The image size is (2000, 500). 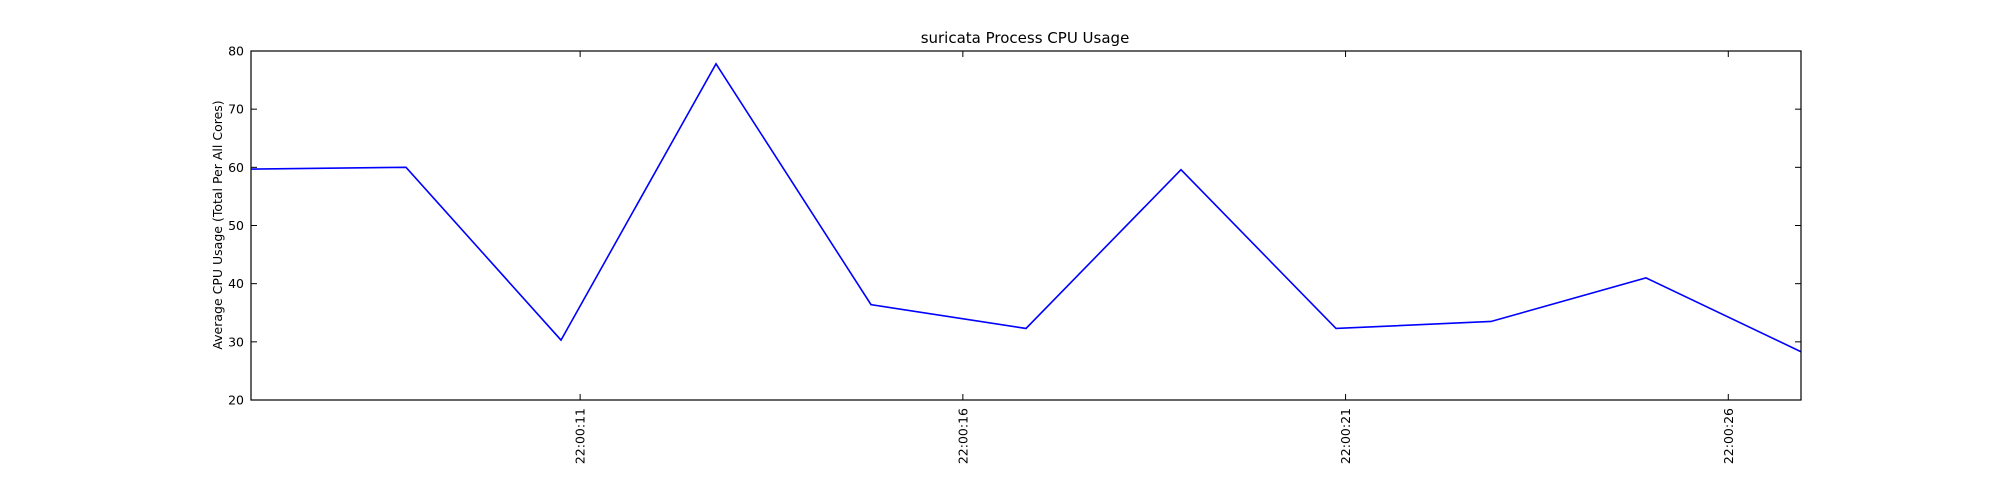 What do you see at coordinates (236, 225) in the screenshot?
I see `y-tick-label: 50` at bounding box center [236, 225].